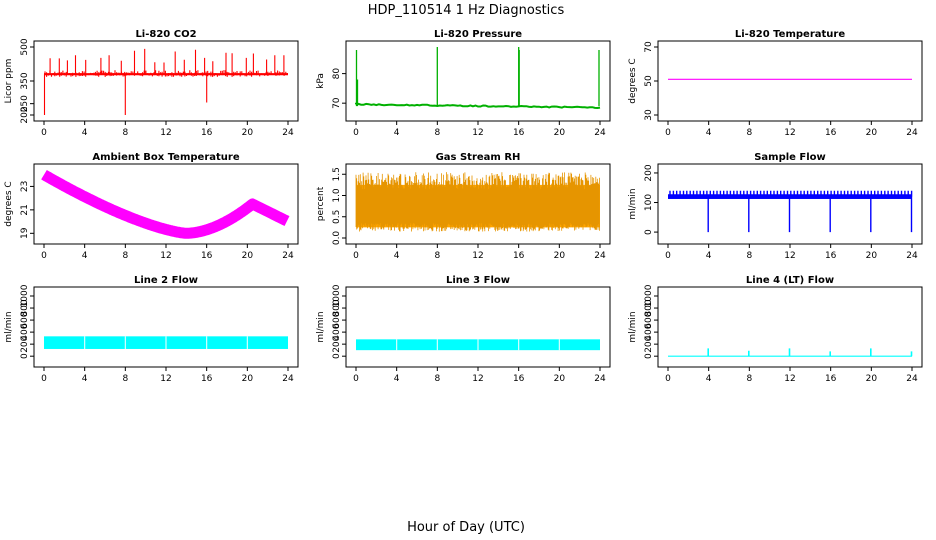  Describe the element at coordinates (649, 307) in the screenshot. I see `y-tick-label: 800` at that location.